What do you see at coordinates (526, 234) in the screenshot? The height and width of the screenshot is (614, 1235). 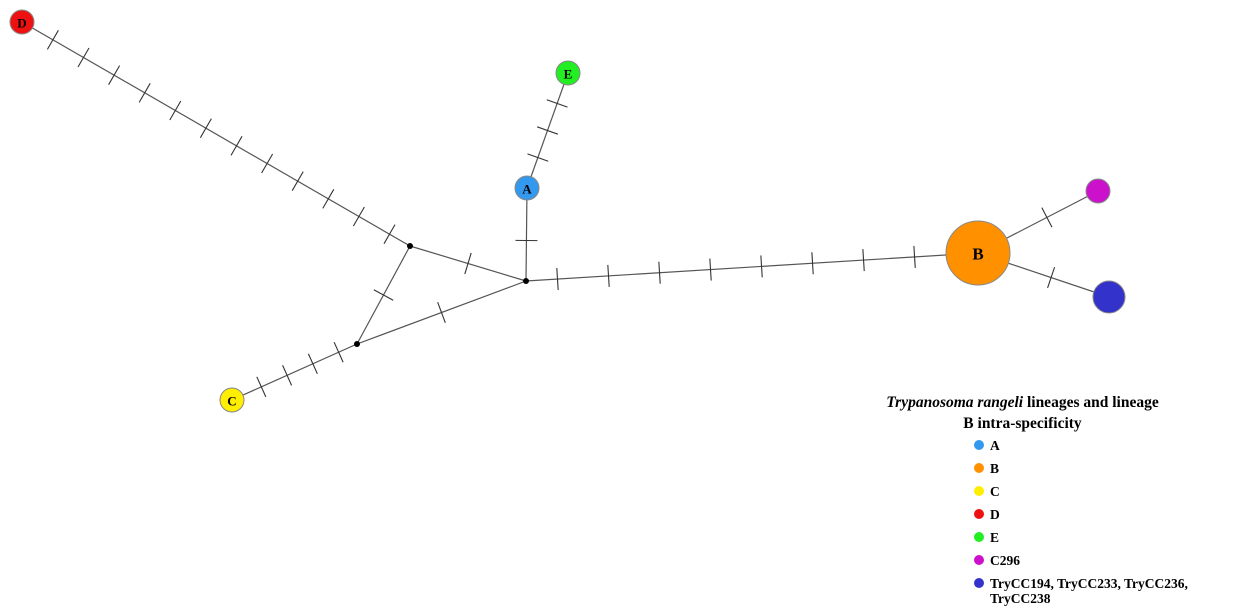 I see `edge-j2-a` at bounding box center [526, 234].